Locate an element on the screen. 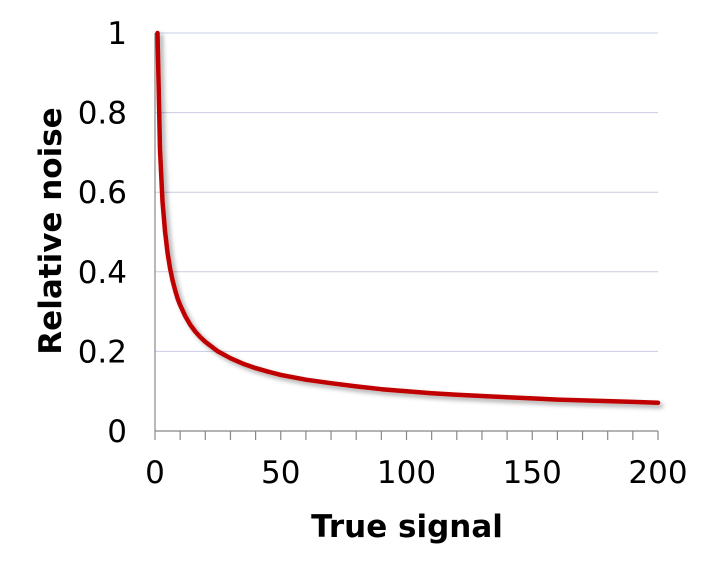 The width and height of the screenshot is (709, 572). x-tick-label-2: 100 is located at coordinates (406, 473).